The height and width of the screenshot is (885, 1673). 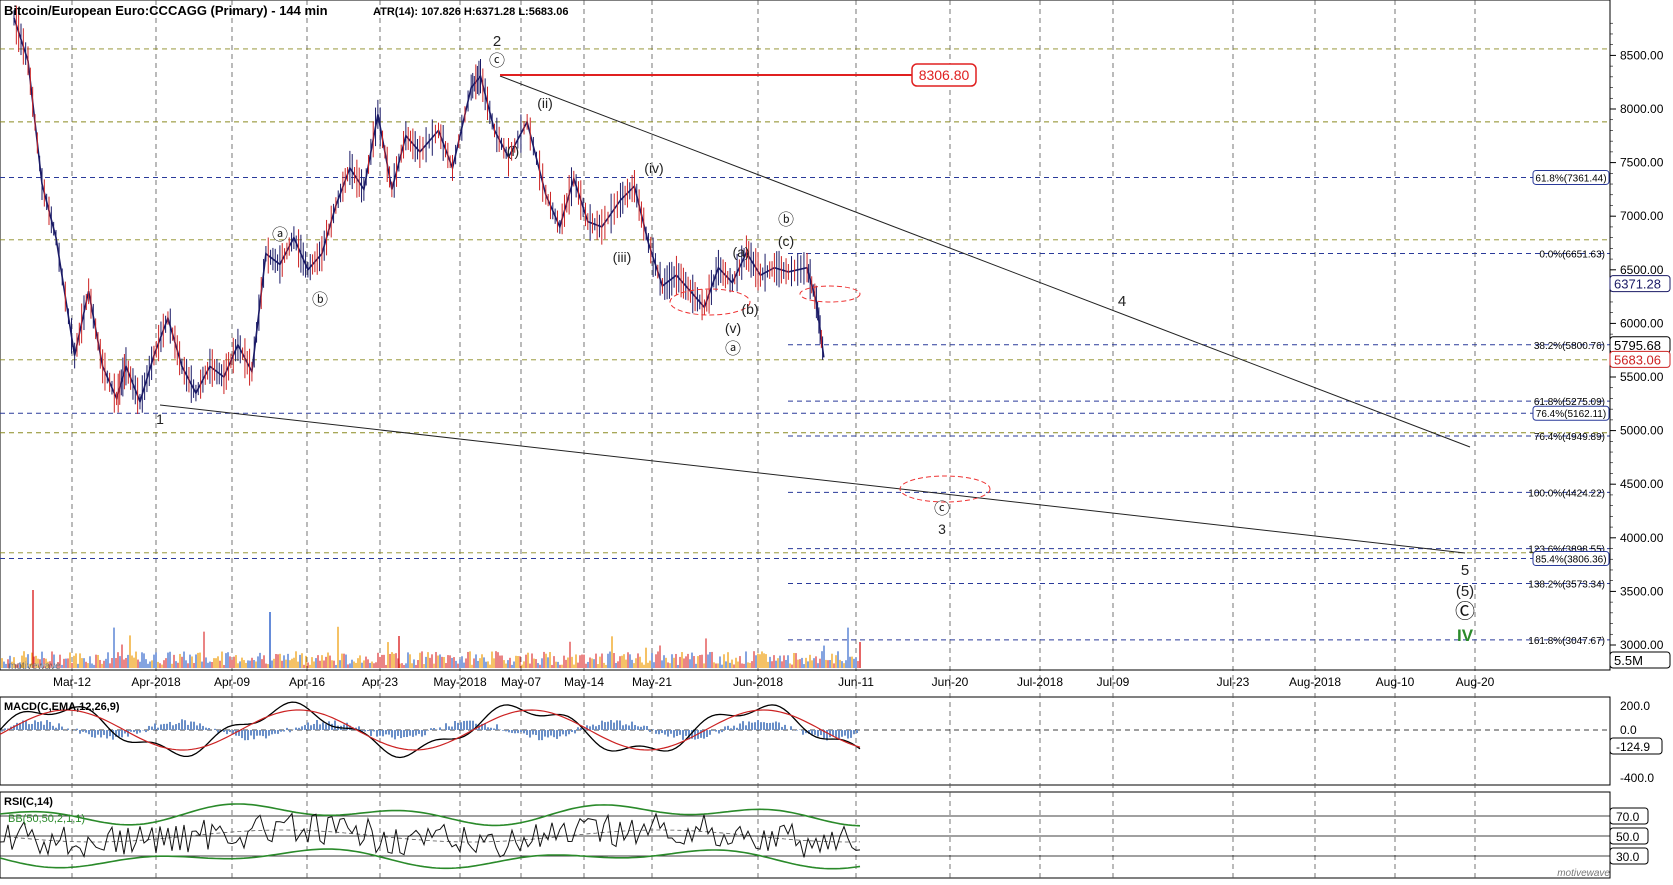 I want to click on time-tick-label: Apr-09, so click(x=232, y=682).